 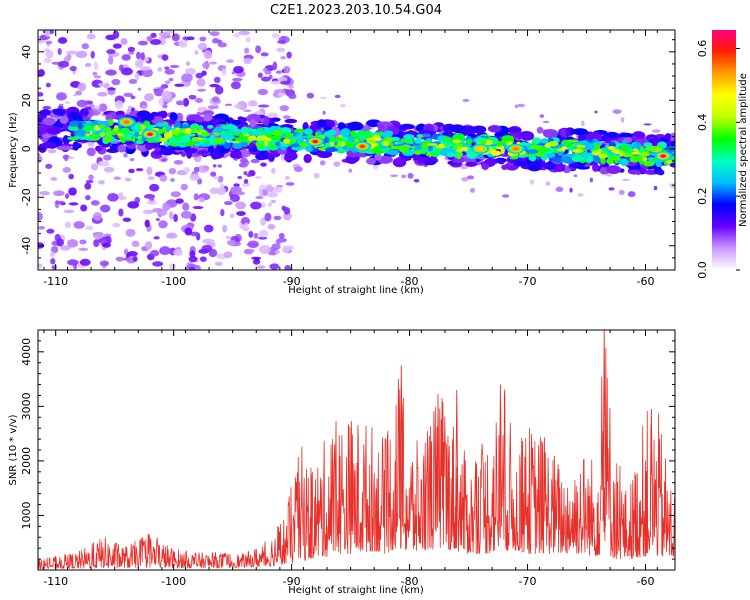 I want to click on snr-y-label: SNR (10 * v/v), so click(x=13, y=449).